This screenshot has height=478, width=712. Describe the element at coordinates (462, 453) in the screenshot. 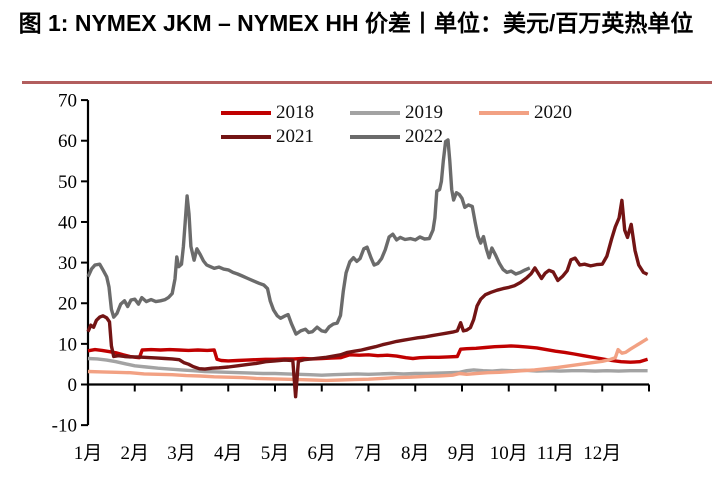

I see `x-axis-month-label: 9月` at that location.